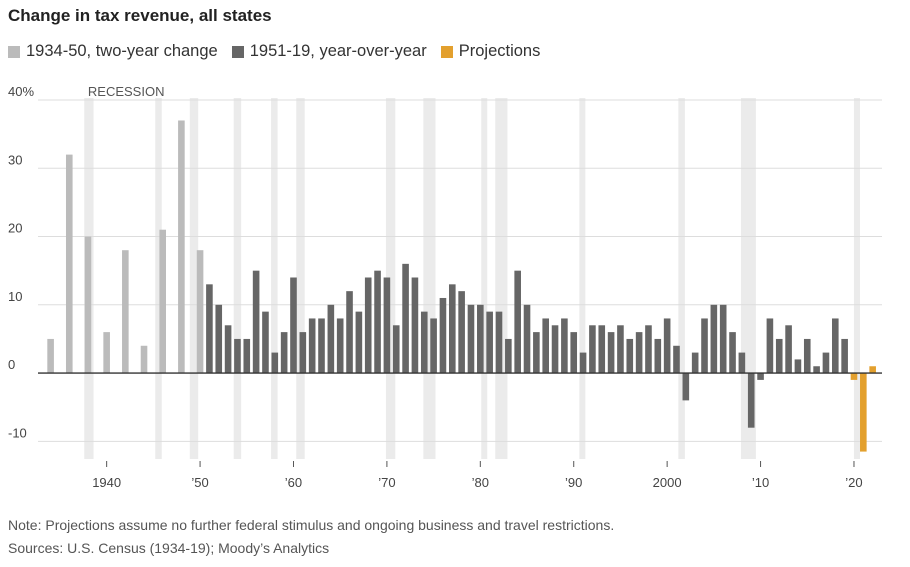  I want to click on bar-2016, so click(816, 370).